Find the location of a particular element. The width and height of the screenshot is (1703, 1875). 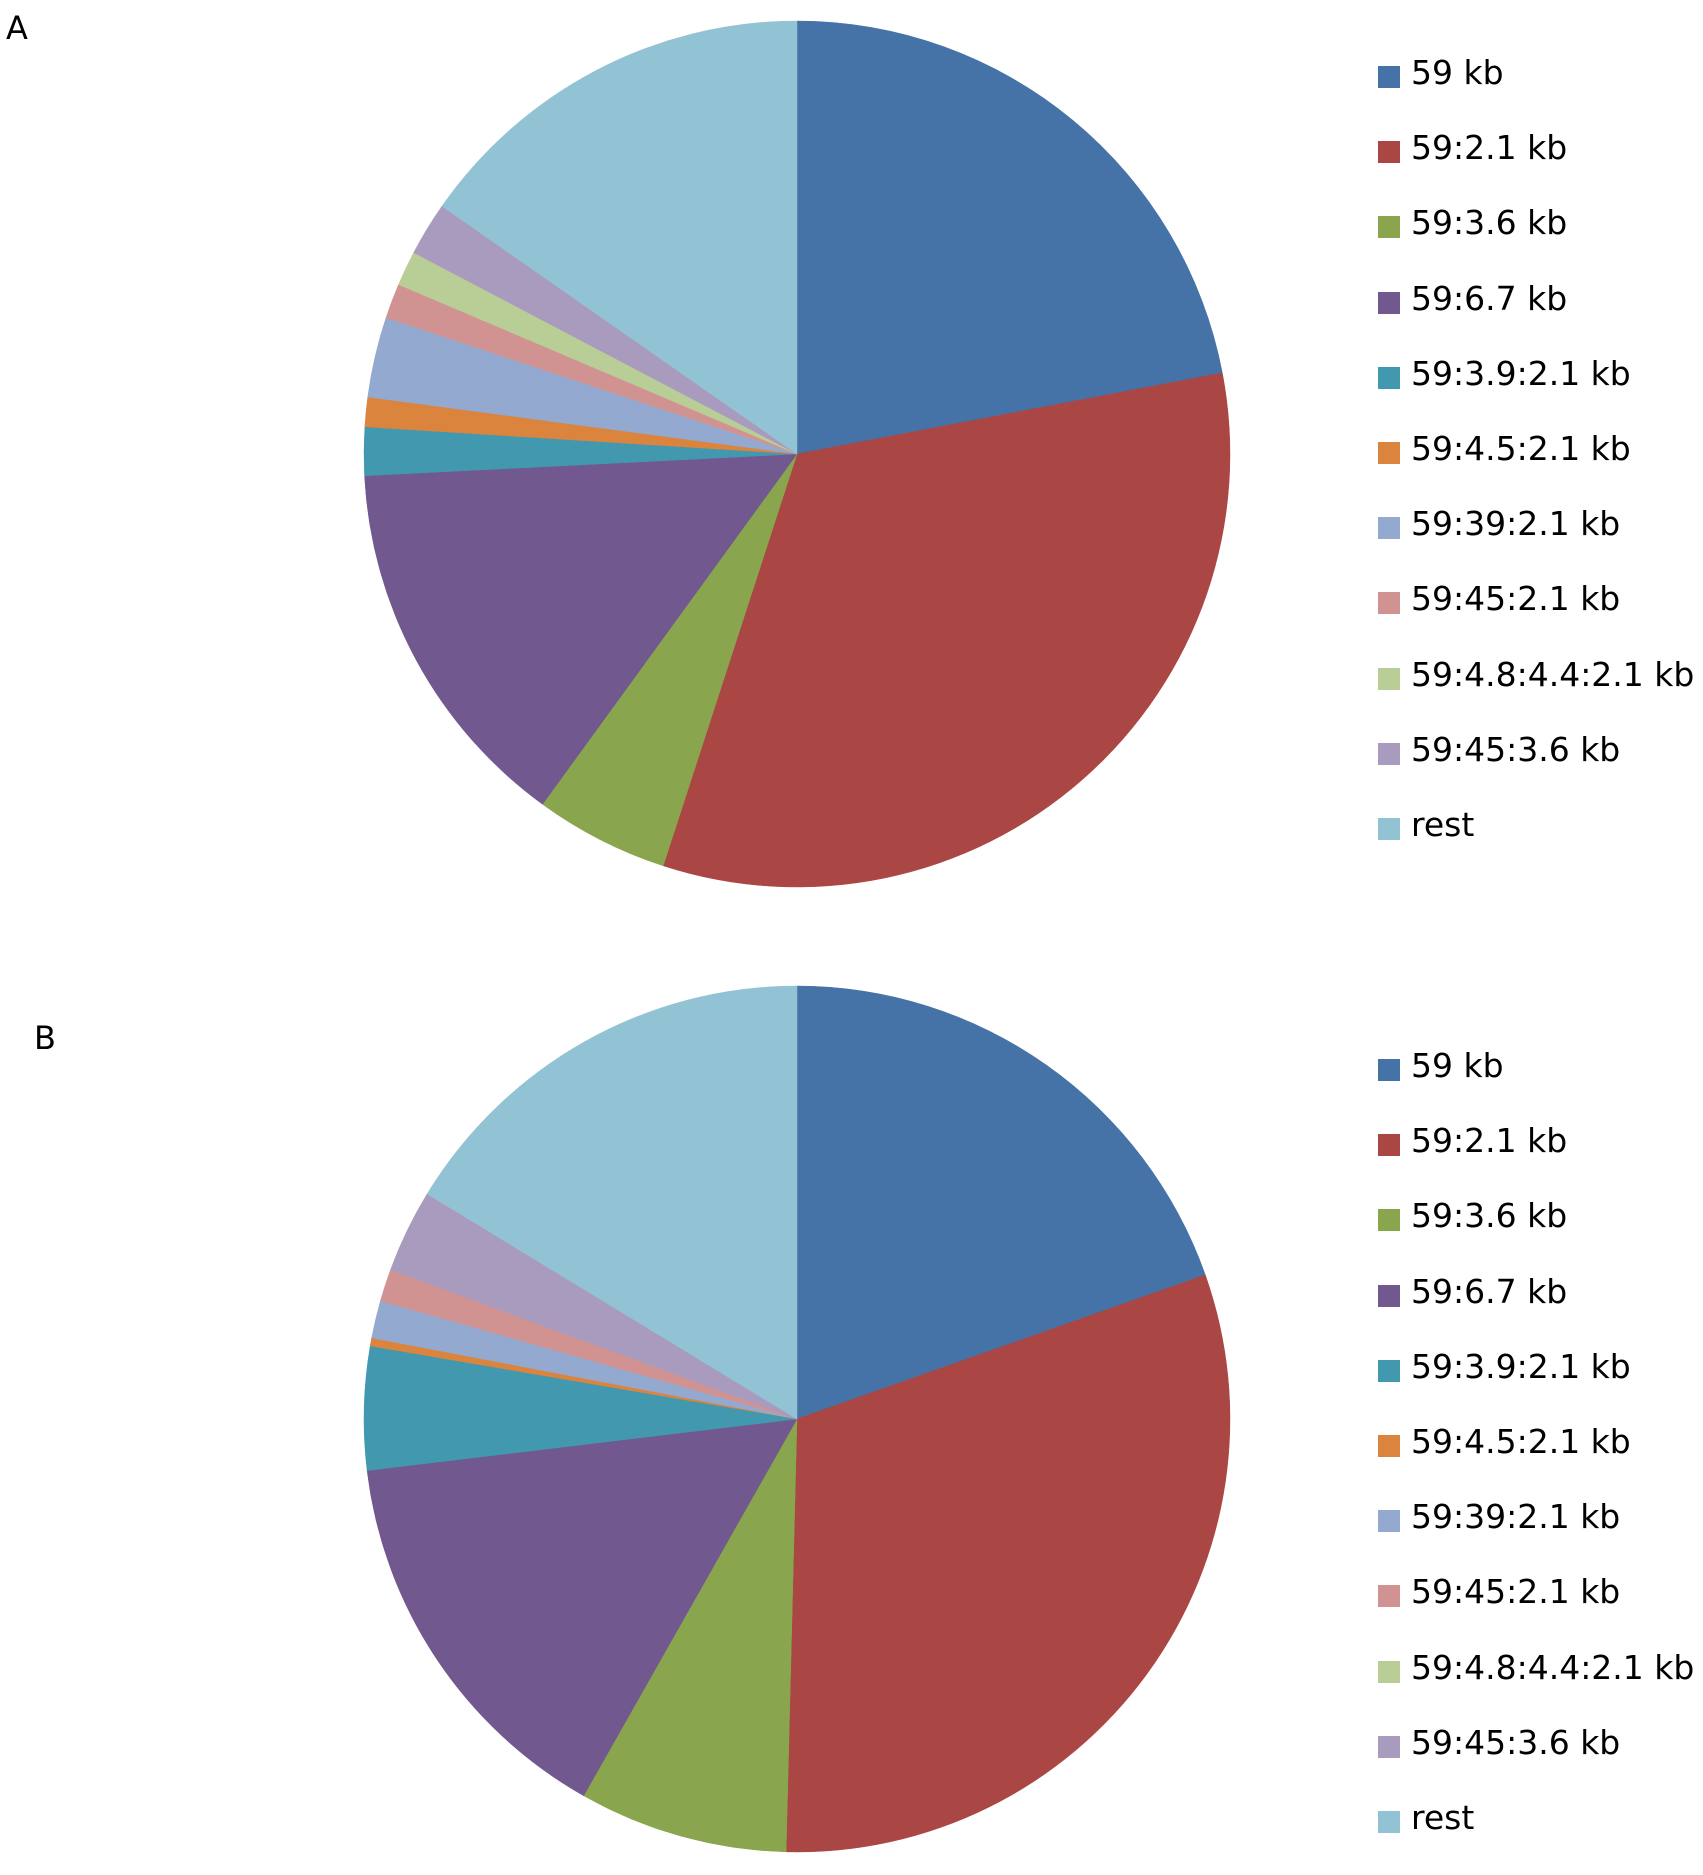

panel-label-a: A is located at coordinates (17, 28).